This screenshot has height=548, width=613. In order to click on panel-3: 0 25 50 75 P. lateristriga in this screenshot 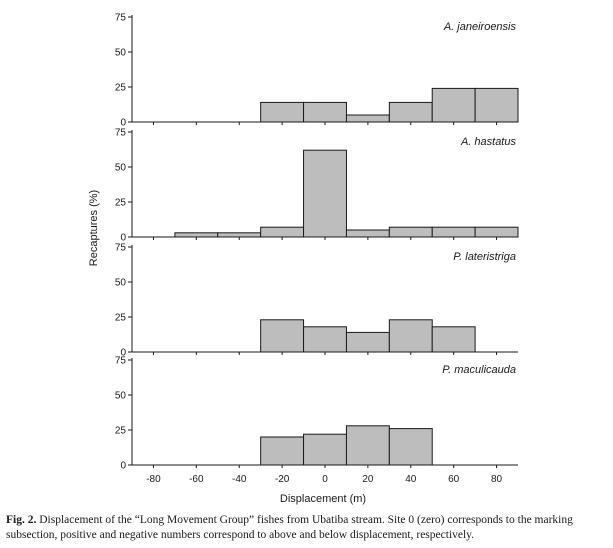, I will do `click(316, 301)`.